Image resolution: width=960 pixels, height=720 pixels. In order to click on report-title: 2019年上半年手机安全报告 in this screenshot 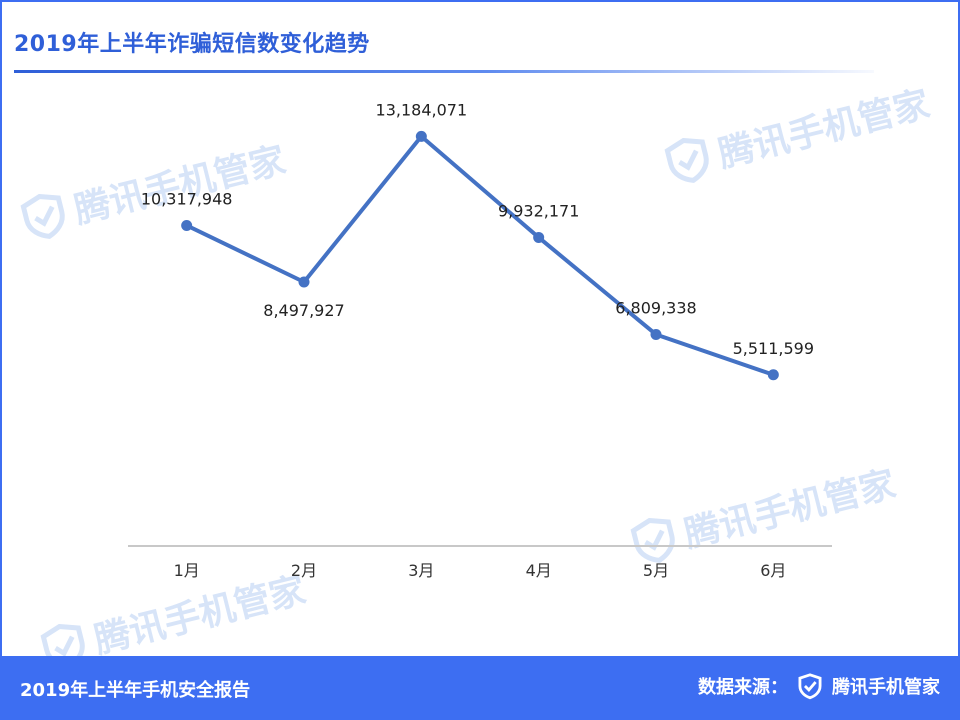, I will do `click(135, 690)`.